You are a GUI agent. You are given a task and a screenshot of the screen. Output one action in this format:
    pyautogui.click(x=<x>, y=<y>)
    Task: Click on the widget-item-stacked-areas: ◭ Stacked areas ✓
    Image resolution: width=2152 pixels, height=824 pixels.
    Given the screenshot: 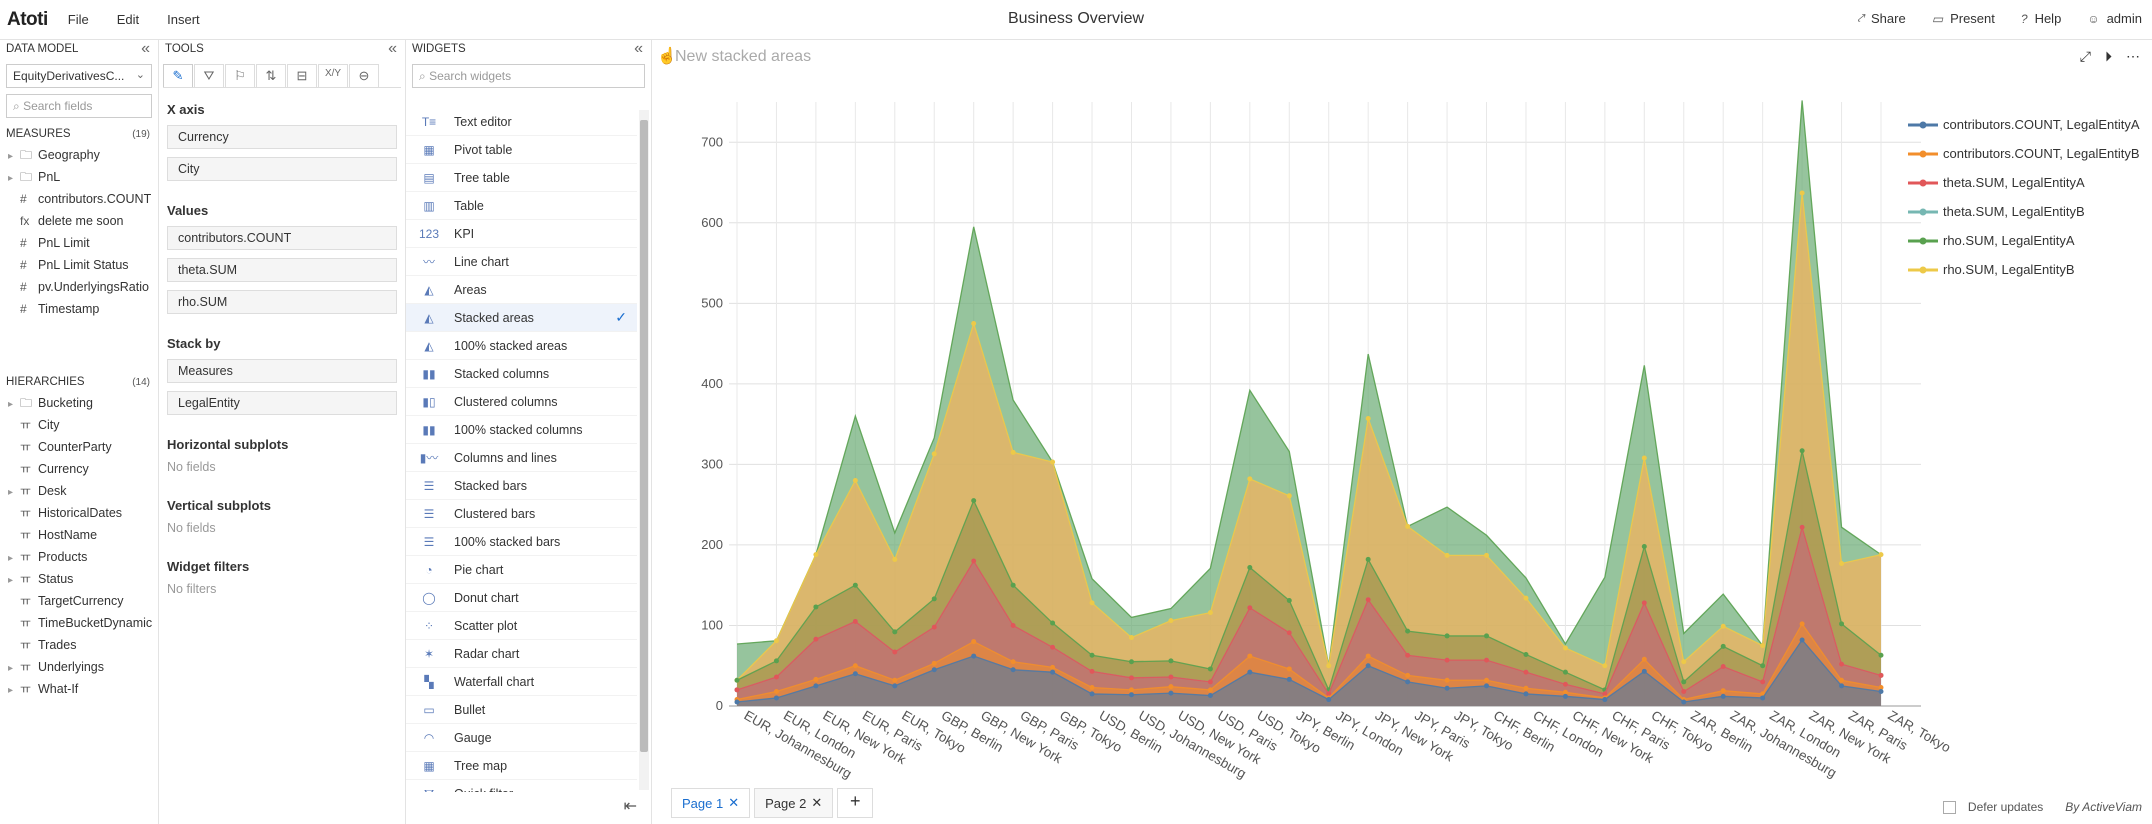 What is the action you would take?
    pyautogui.click(x=521, y=318)
    